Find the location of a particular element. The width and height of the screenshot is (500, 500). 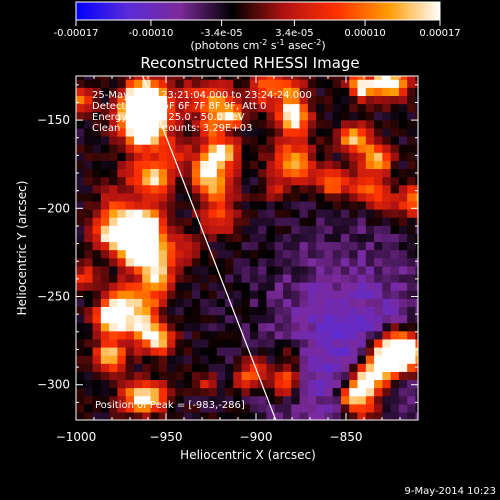

footer-date: 9-May-2014 10:23 is located at coordinates (450, 491).